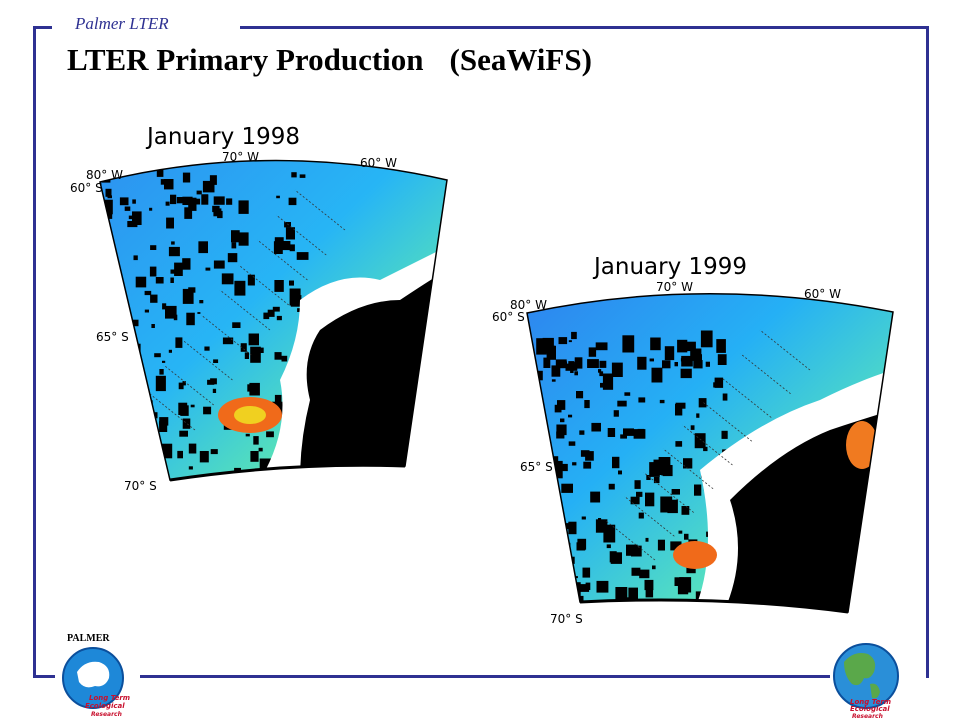  I want to click on palmer-logo-title: PALMER, so click(88, 638).